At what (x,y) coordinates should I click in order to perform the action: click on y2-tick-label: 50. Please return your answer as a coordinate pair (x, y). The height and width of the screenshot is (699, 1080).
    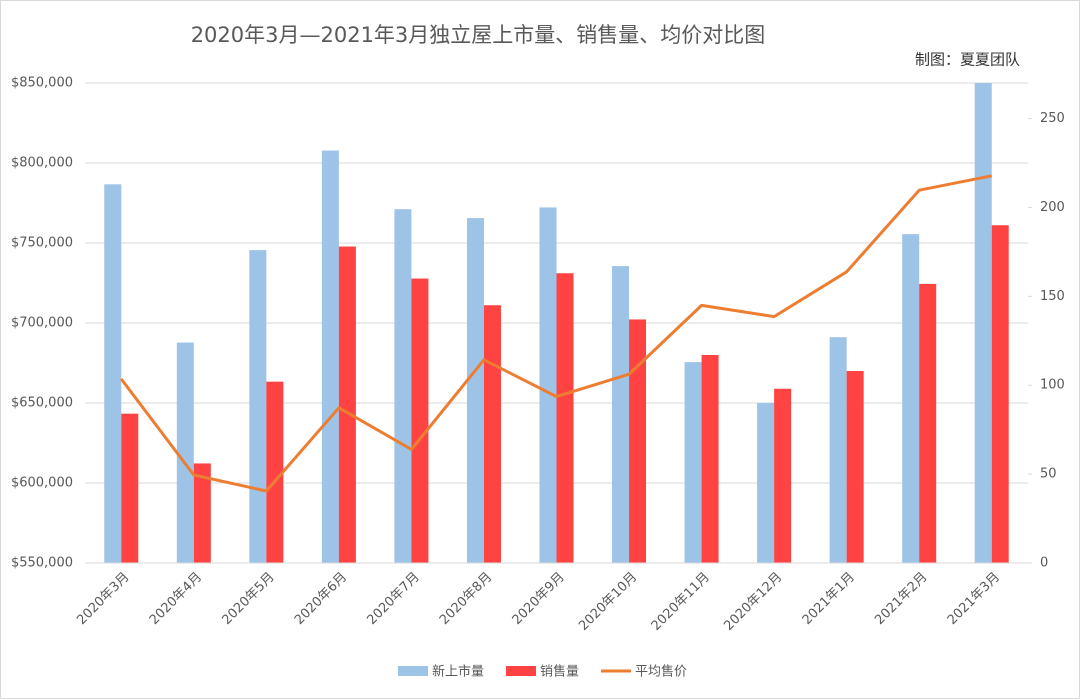
    Looking at the image, I should click on (1048, 474).